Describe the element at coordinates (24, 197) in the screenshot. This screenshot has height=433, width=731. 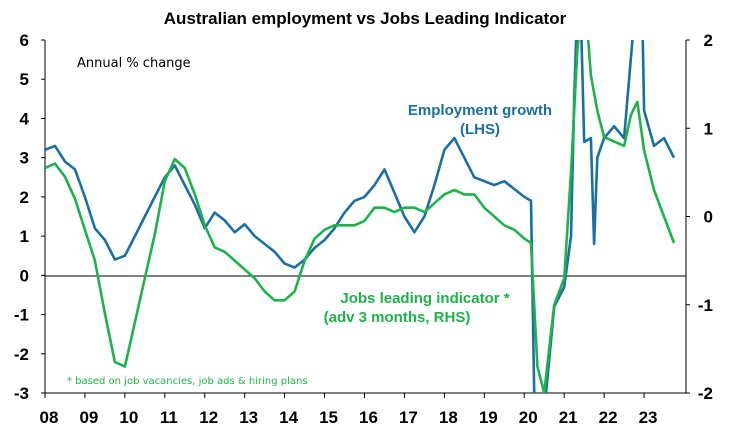
I see `left-tick-label: 2` at that location.